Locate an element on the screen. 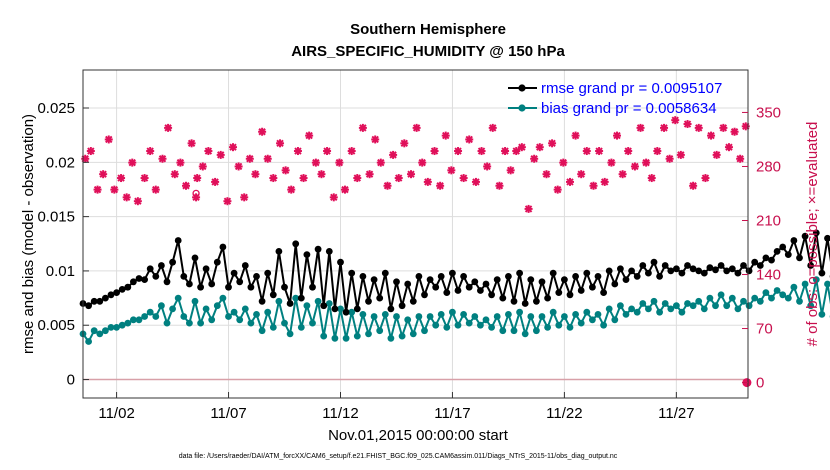 This screenshot has width=830, height=470. y-tick-label: 0.025 is located at coordinates (56, 108).